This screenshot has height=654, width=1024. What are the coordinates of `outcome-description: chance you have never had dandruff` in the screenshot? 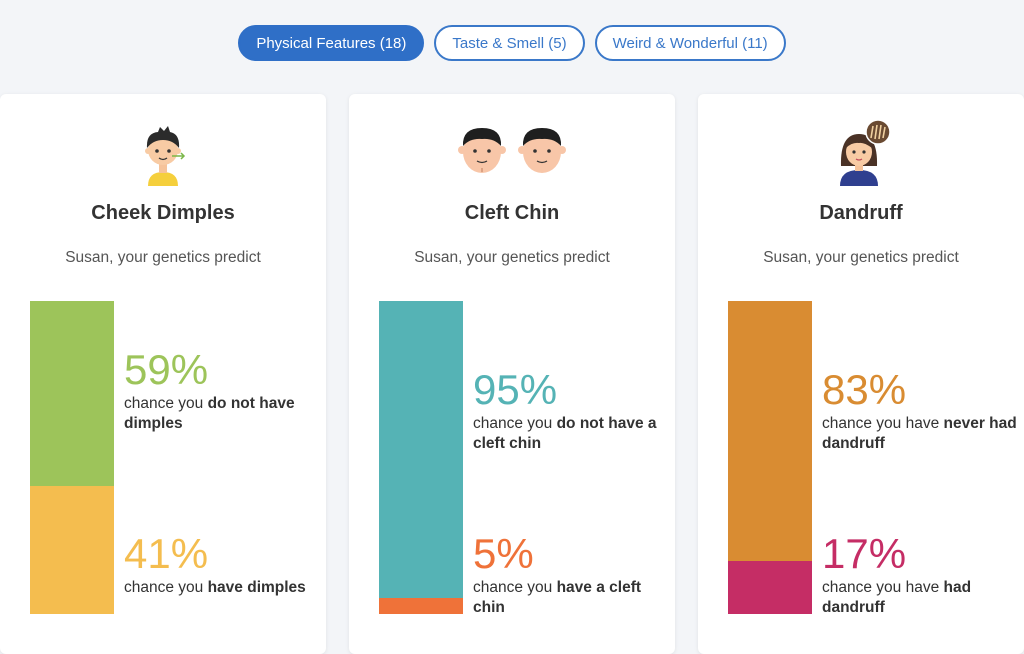 It's located at (919, 433).